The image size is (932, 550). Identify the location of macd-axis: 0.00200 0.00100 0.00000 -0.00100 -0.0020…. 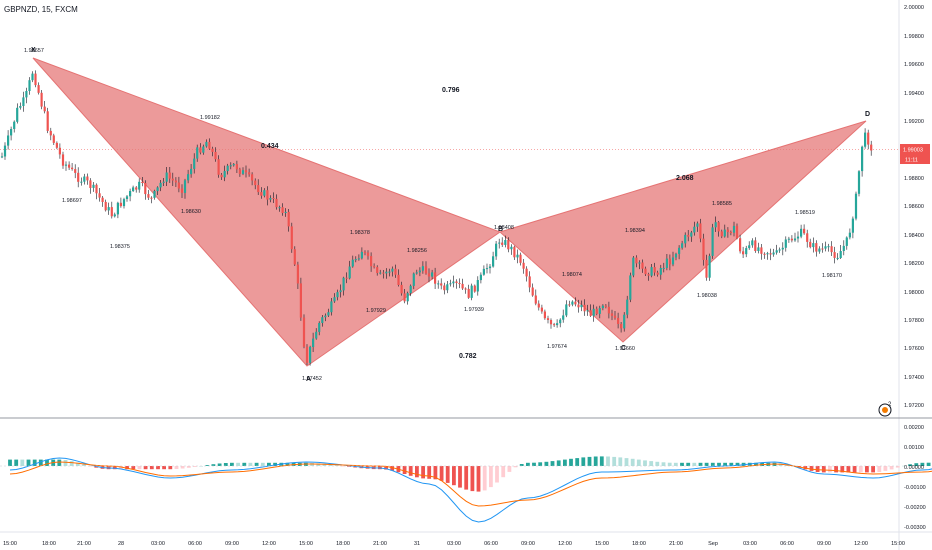
(915, 478).